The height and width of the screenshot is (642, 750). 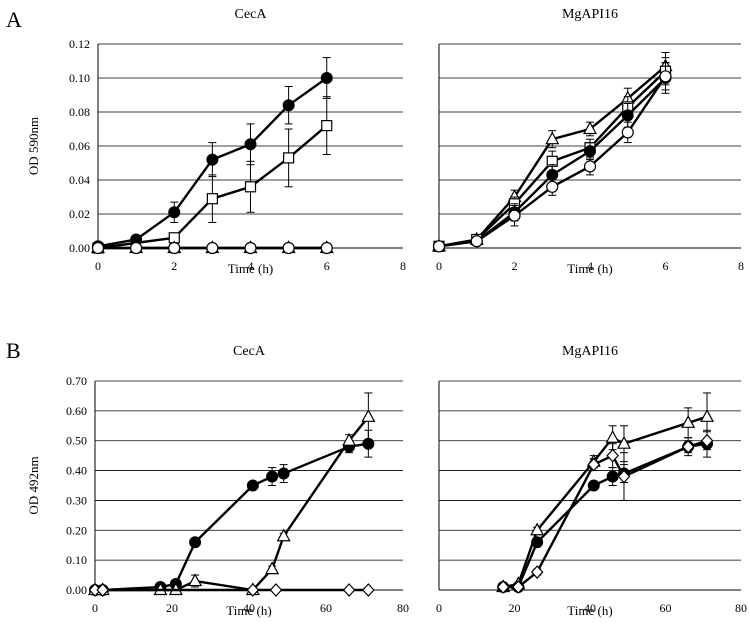 I want to click on chart-1-title: CecA, so click(x=251, y=14).